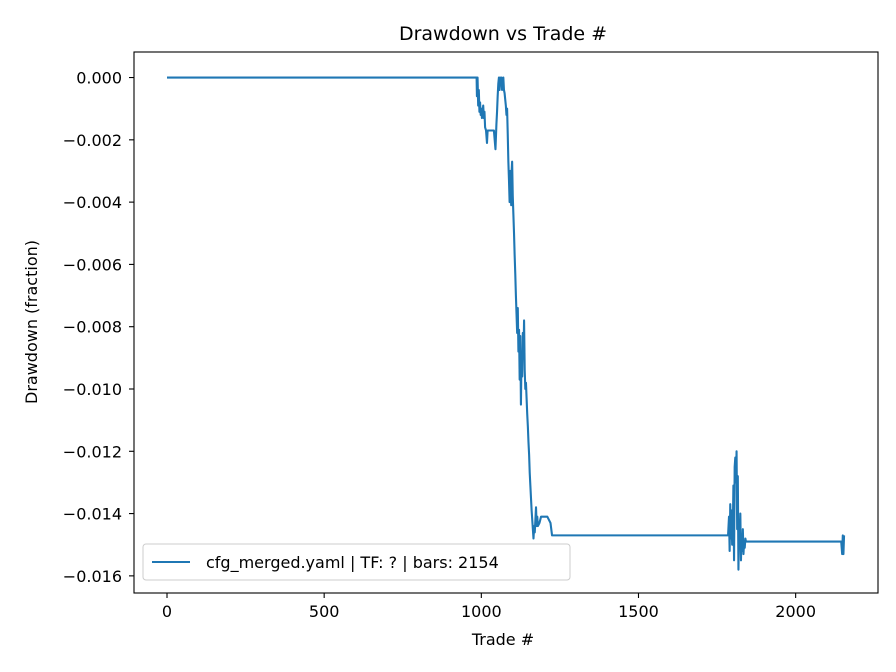 The image size is (896, 672). I want to click on y-tick-label: −0.004, so click(92, 202).